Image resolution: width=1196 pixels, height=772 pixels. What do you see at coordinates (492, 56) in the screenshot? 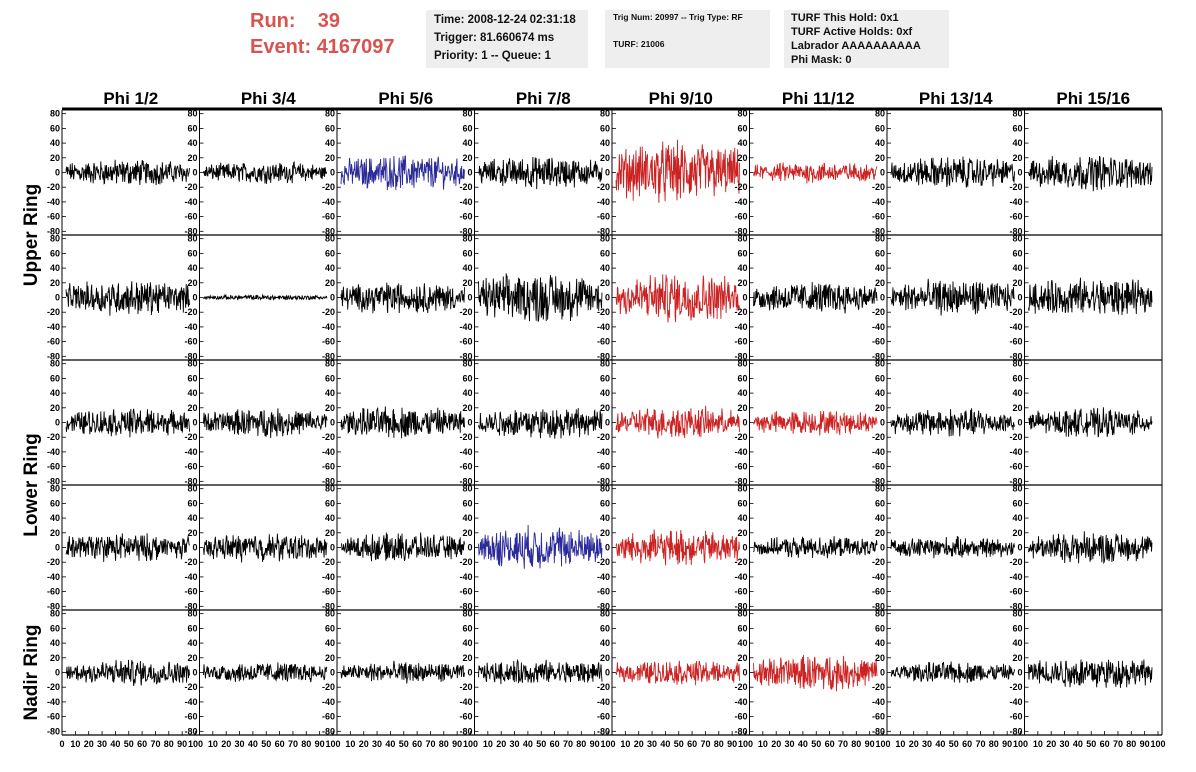
I see `priority-text: Priority: 1 -- Queue: 1` at bounding box center [492, 56].